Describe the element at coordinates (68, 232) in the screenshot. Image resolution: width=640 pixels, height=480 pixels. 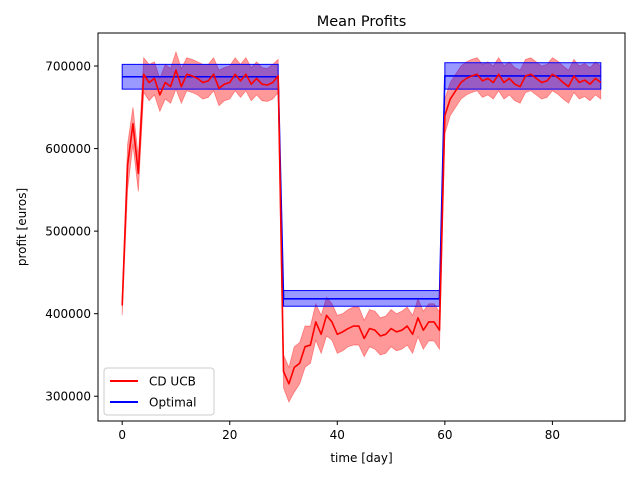
I see `y-tick-label: 500000` at that location.